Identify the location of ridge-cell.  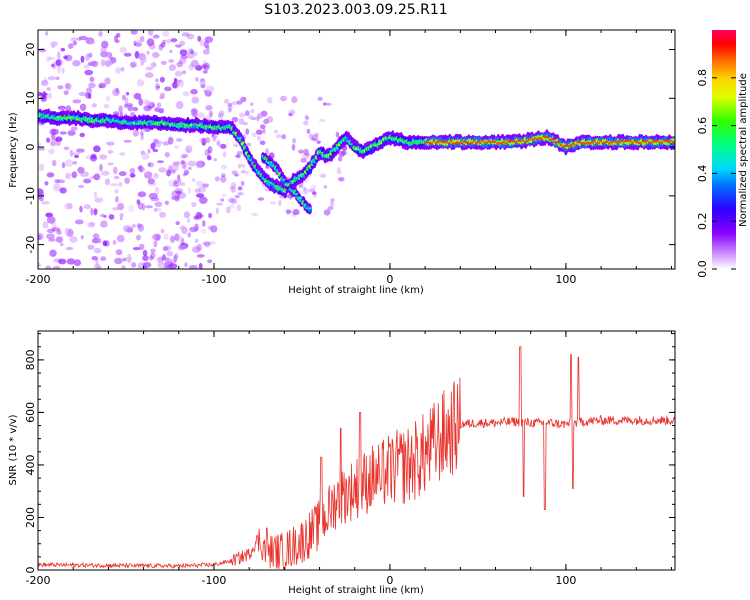
(309, 208).